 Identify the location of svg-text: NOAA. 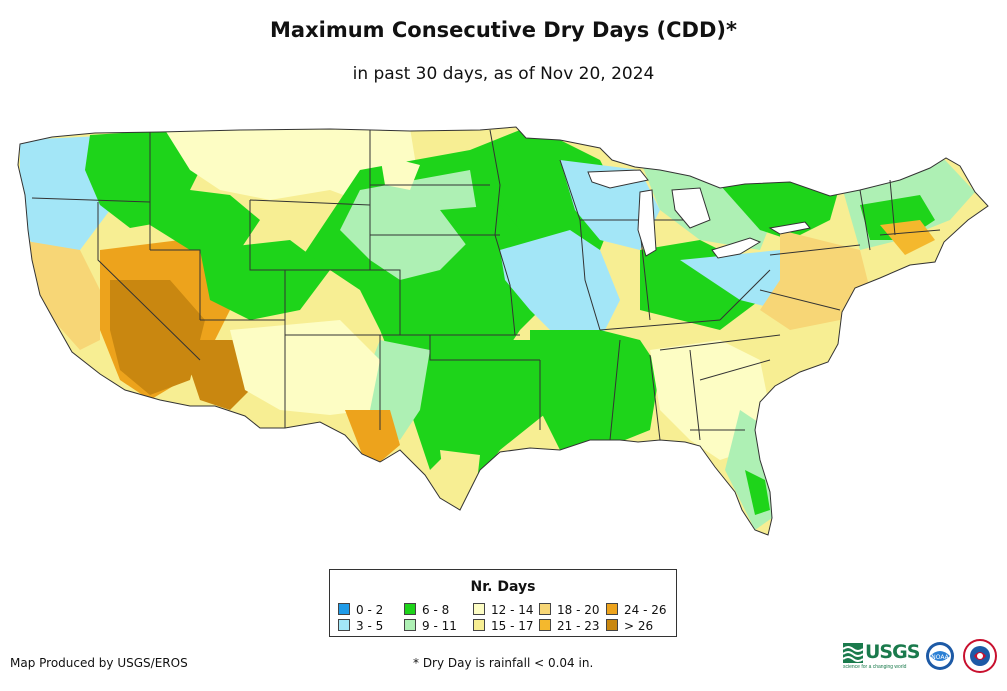
(940, 657).